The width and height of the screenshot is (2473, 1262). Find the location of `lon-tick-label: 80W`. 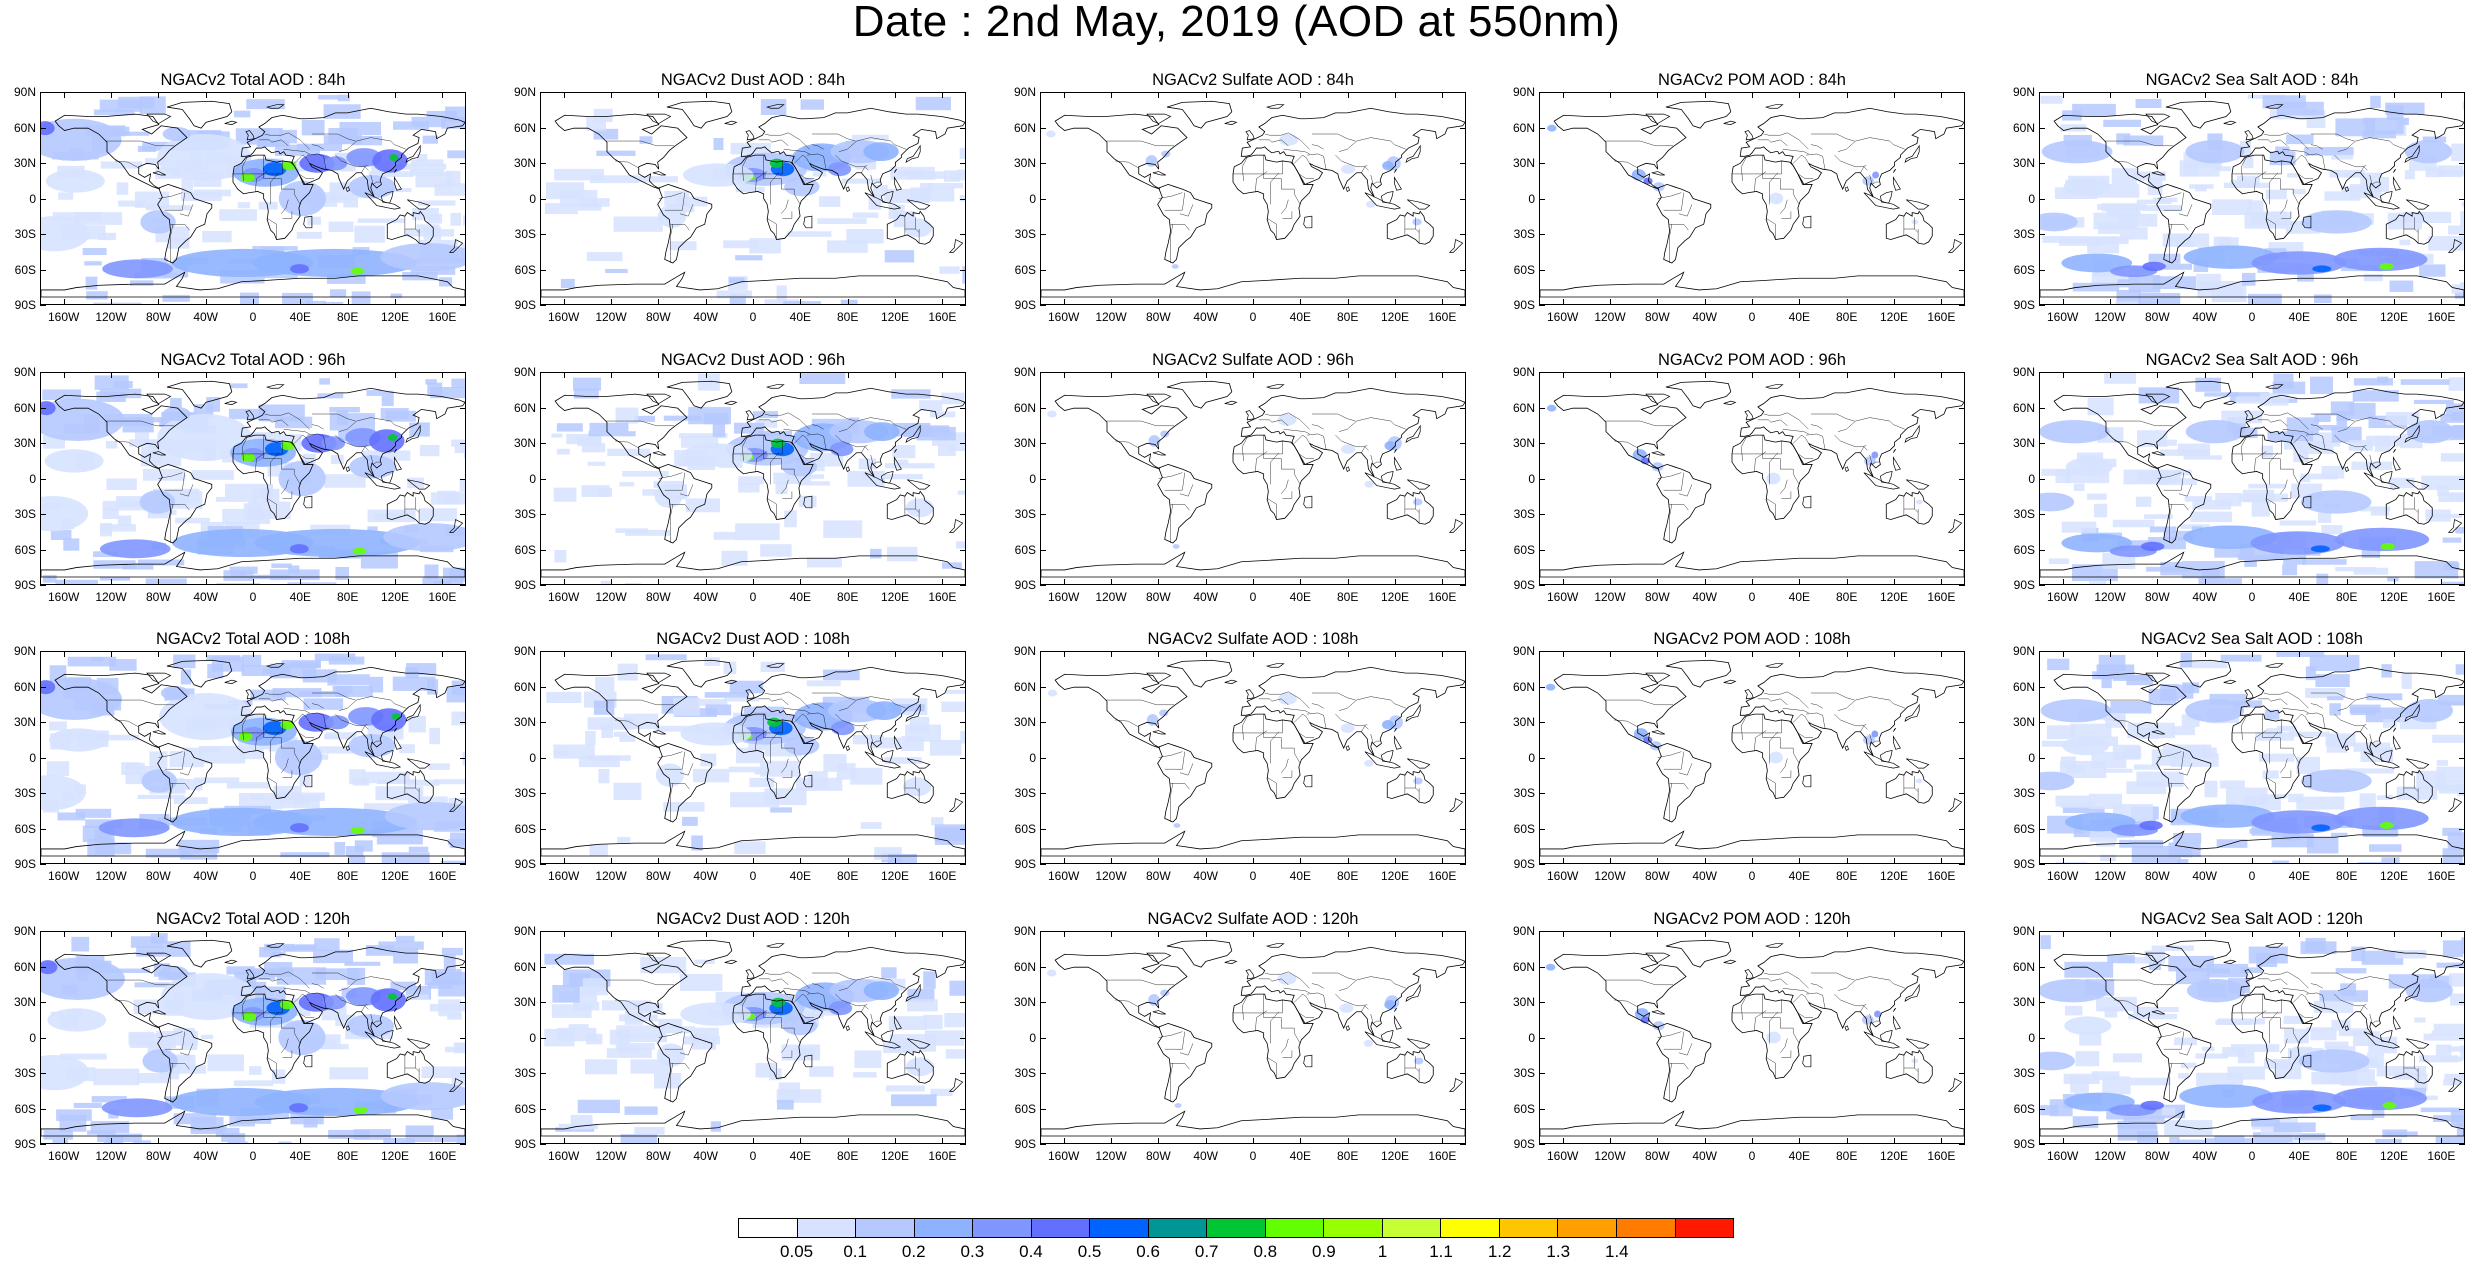

lon-tick-label: 80W is located at coordinates (1158, 597).